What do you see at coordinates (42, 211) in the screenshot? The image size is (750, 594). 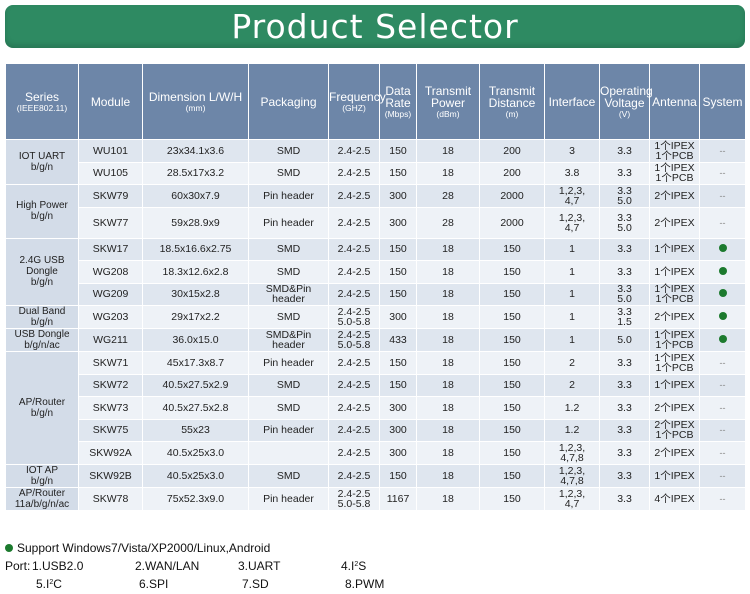 I see `series-cell: High Power b/g/n` at bounding box center [42, 211].